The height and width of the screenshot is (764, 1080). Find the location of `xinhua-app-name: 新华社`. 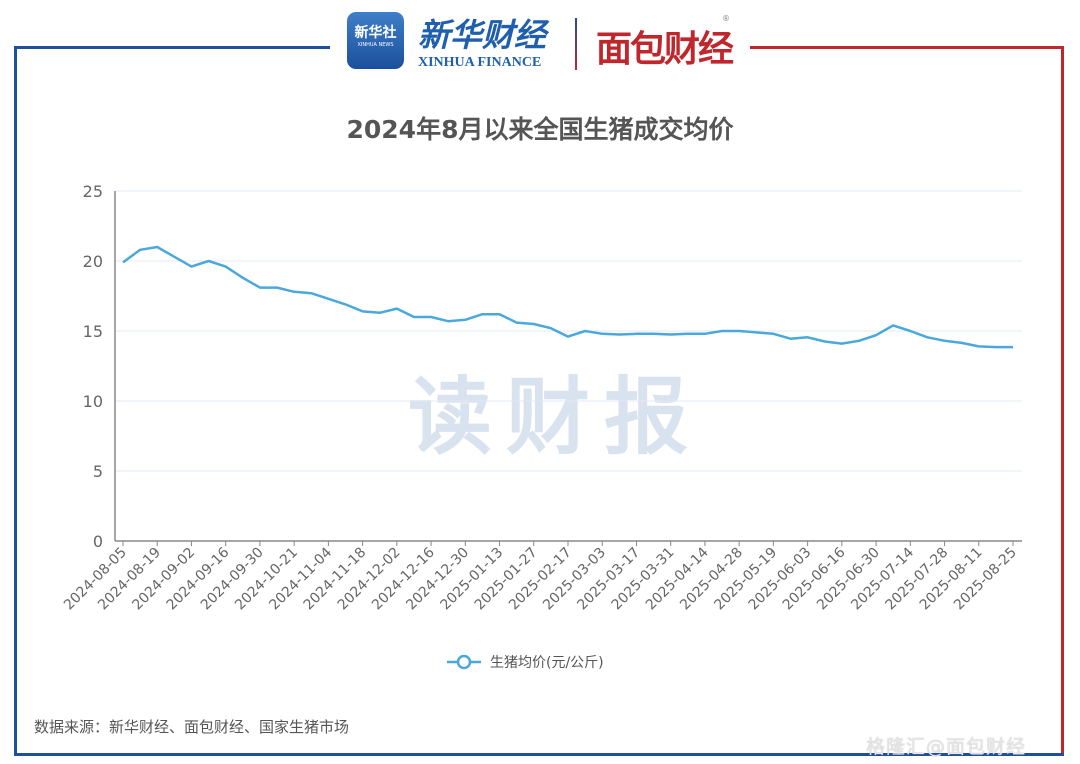

xinhua-app-name: 新华社 is located at coordinates (375, 33).